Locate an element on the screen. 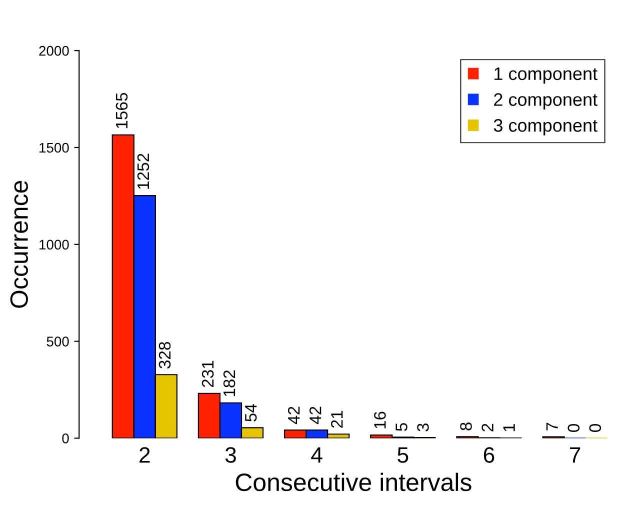 This screenshot has height=506, width=620. data-label: 1565 is located at coordinates (122, 110).